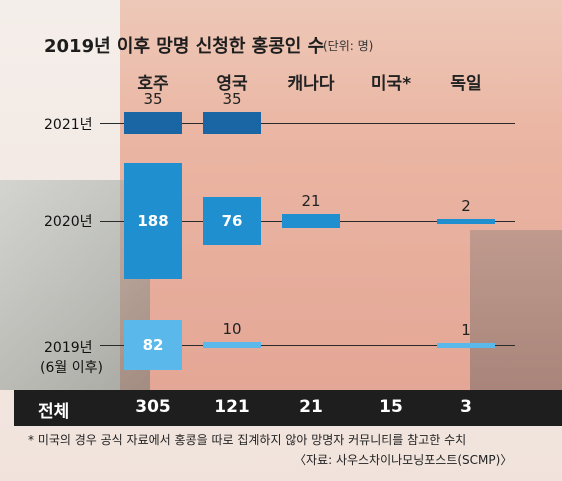  I want to click on background-building, so click(516, 310).